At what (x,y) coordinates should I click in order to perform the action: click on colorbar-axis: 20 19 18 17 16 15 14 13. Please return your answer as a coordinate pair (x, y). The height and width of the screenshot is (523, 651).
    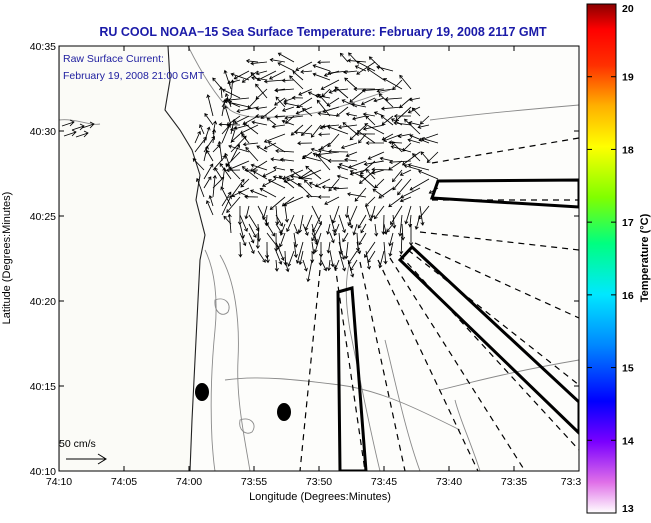
    Looking at the image, I should click on (610, 259).